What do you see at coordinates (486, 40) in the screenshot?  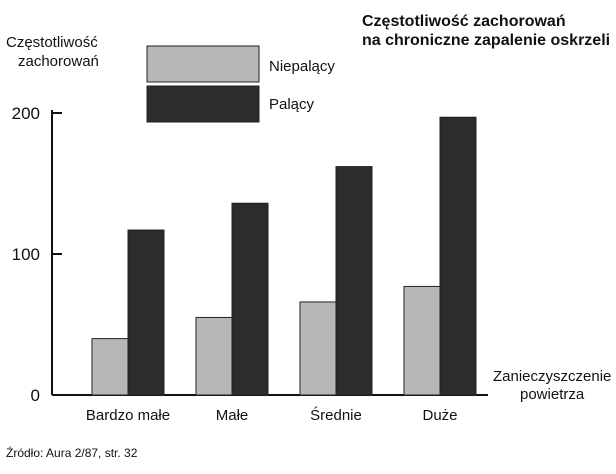 I see `chart-title-line2: na chroniczne zapalenie oskrzeli` at bounding box center [486, 40].